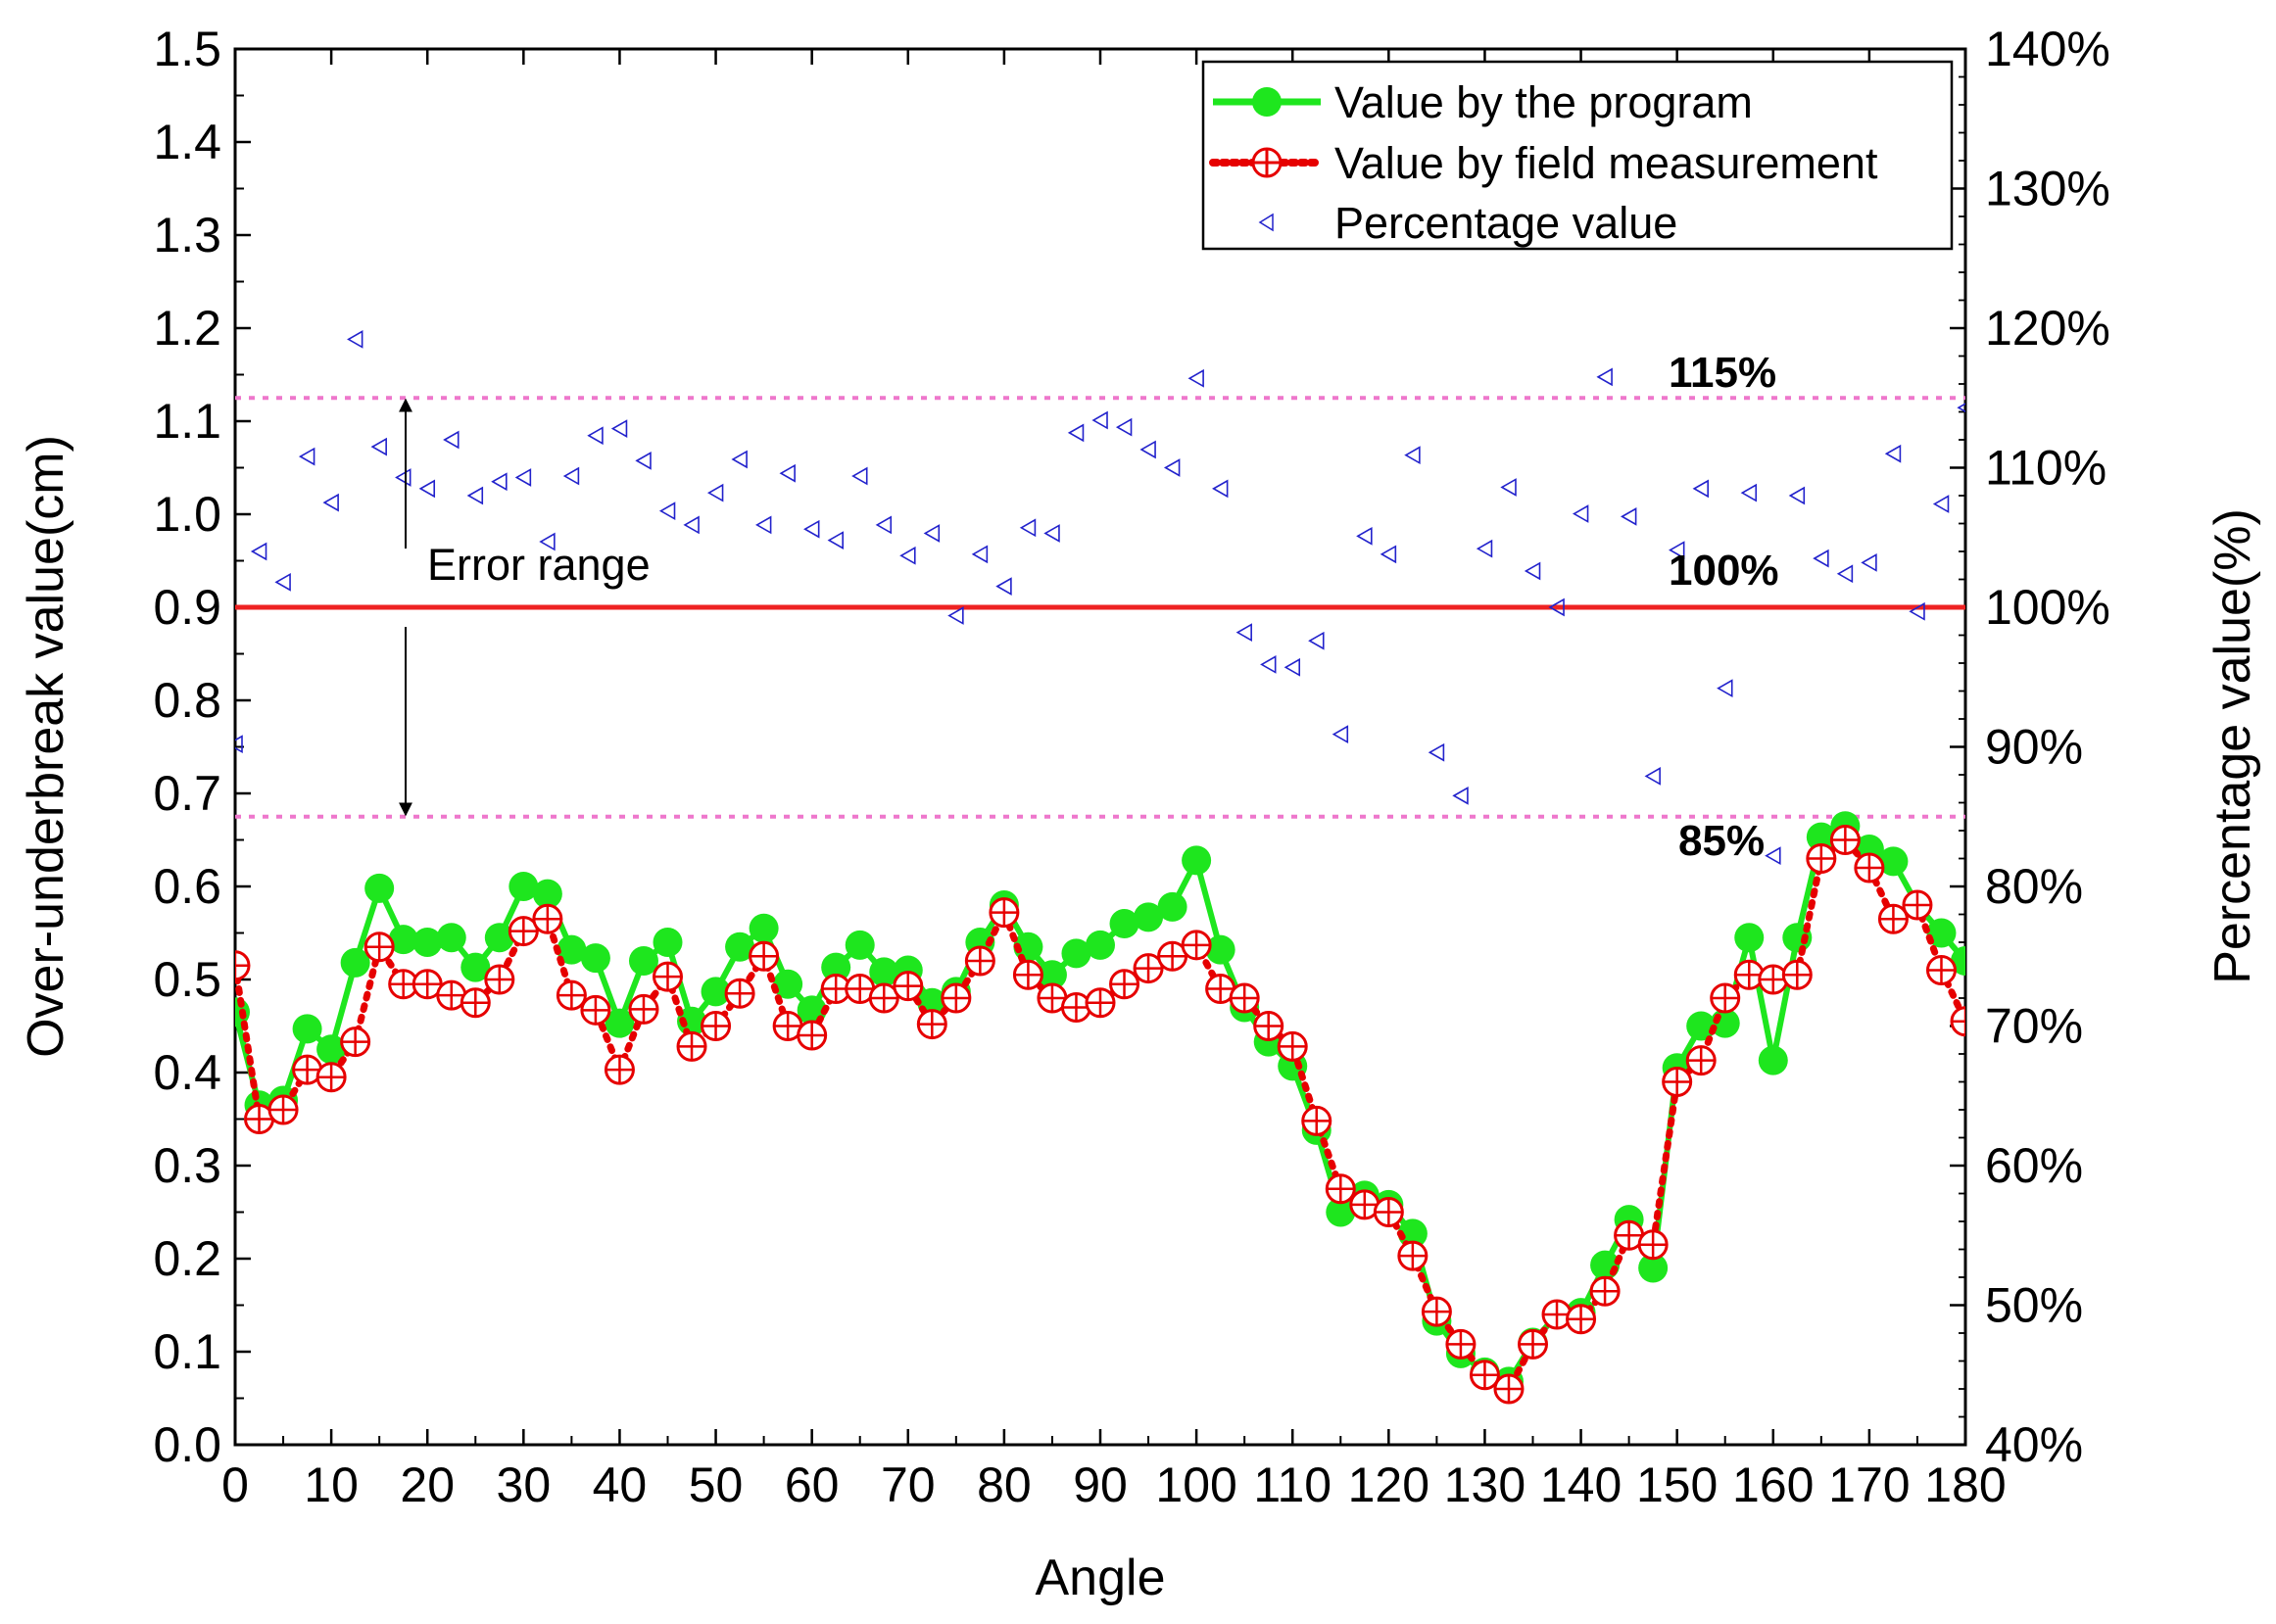 This screenshot has width=2276, height=1624. What do you see at coordinates (1773, 1484) in the screenshot?
I see `x-tick-label: 160` at bounding box center [1773, 1484].